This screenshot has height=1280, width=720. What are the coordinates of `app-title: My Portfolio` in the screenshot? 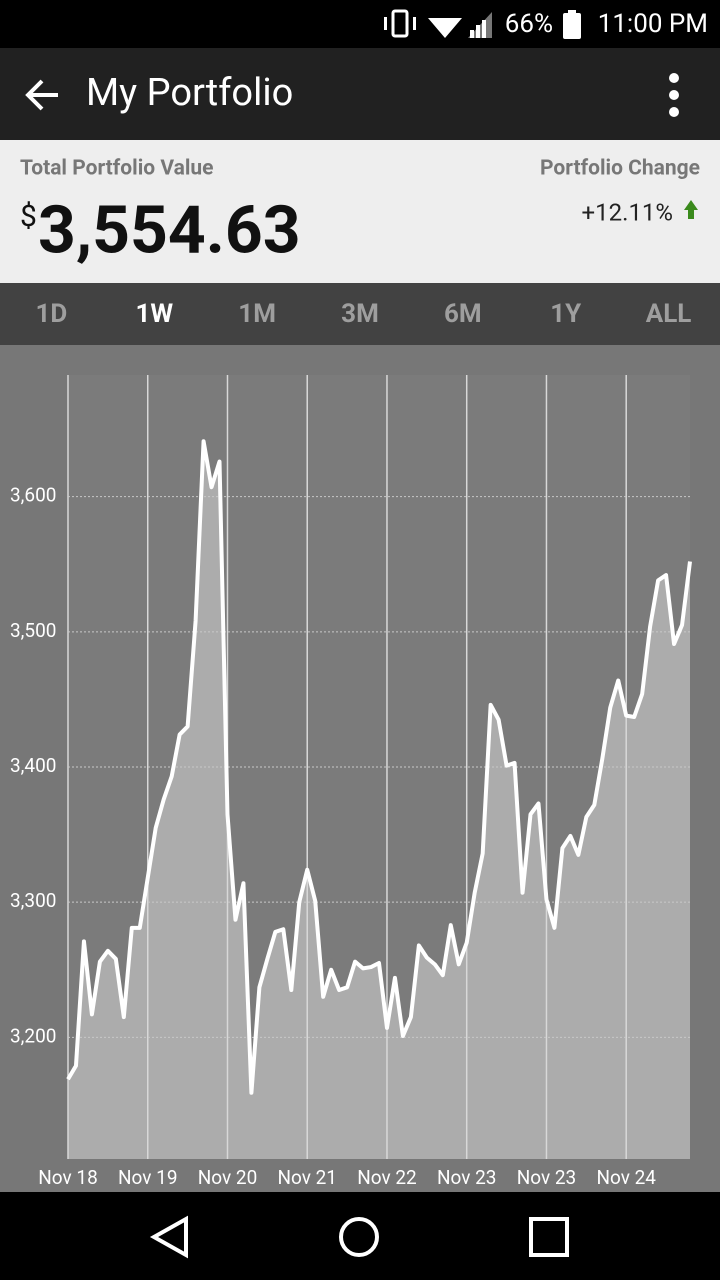 It's located at (189, 93).